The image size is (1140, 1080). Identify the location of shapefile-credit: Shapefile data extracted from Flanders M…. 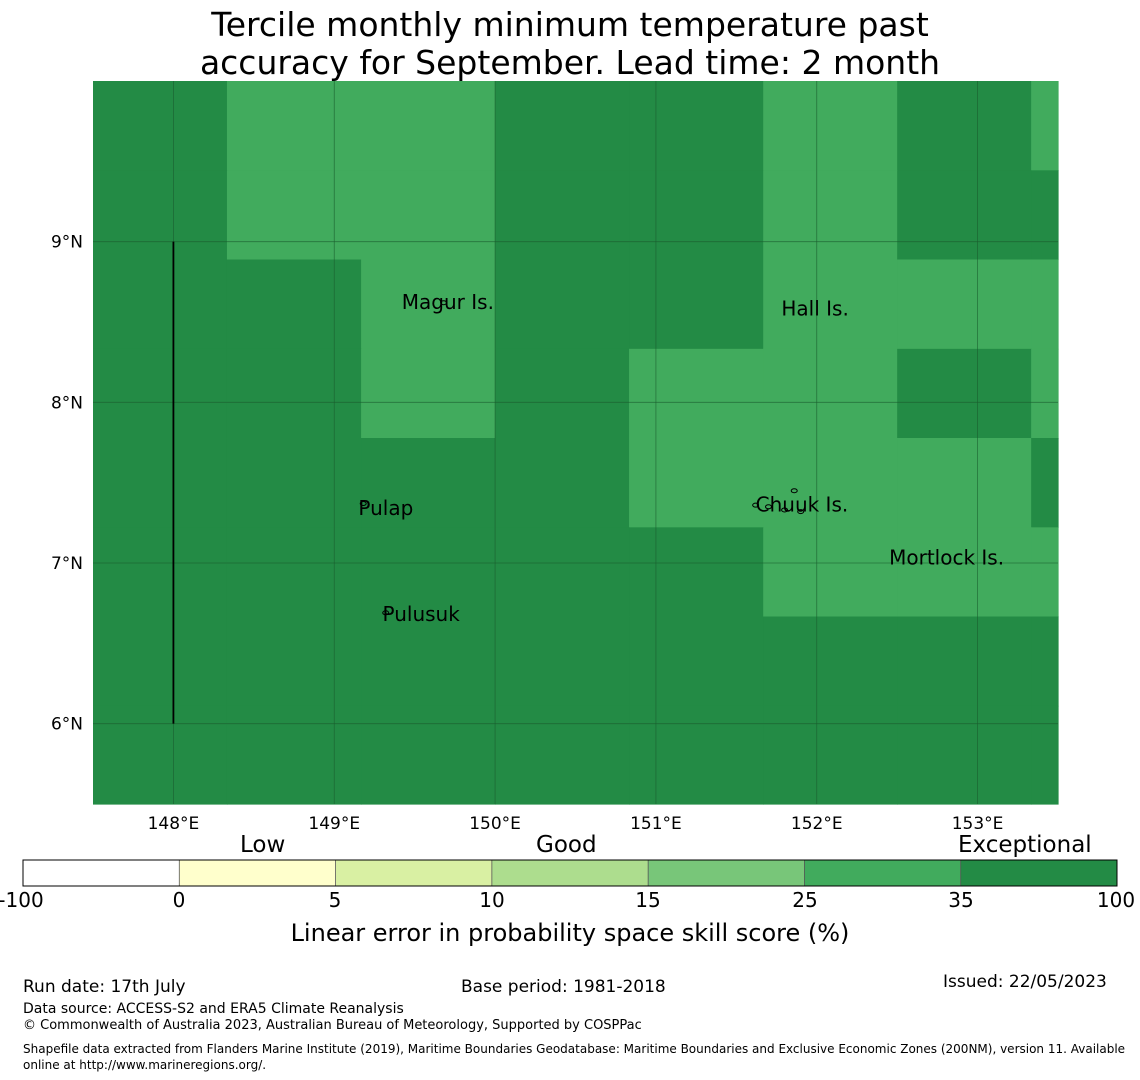
(580, 1057).